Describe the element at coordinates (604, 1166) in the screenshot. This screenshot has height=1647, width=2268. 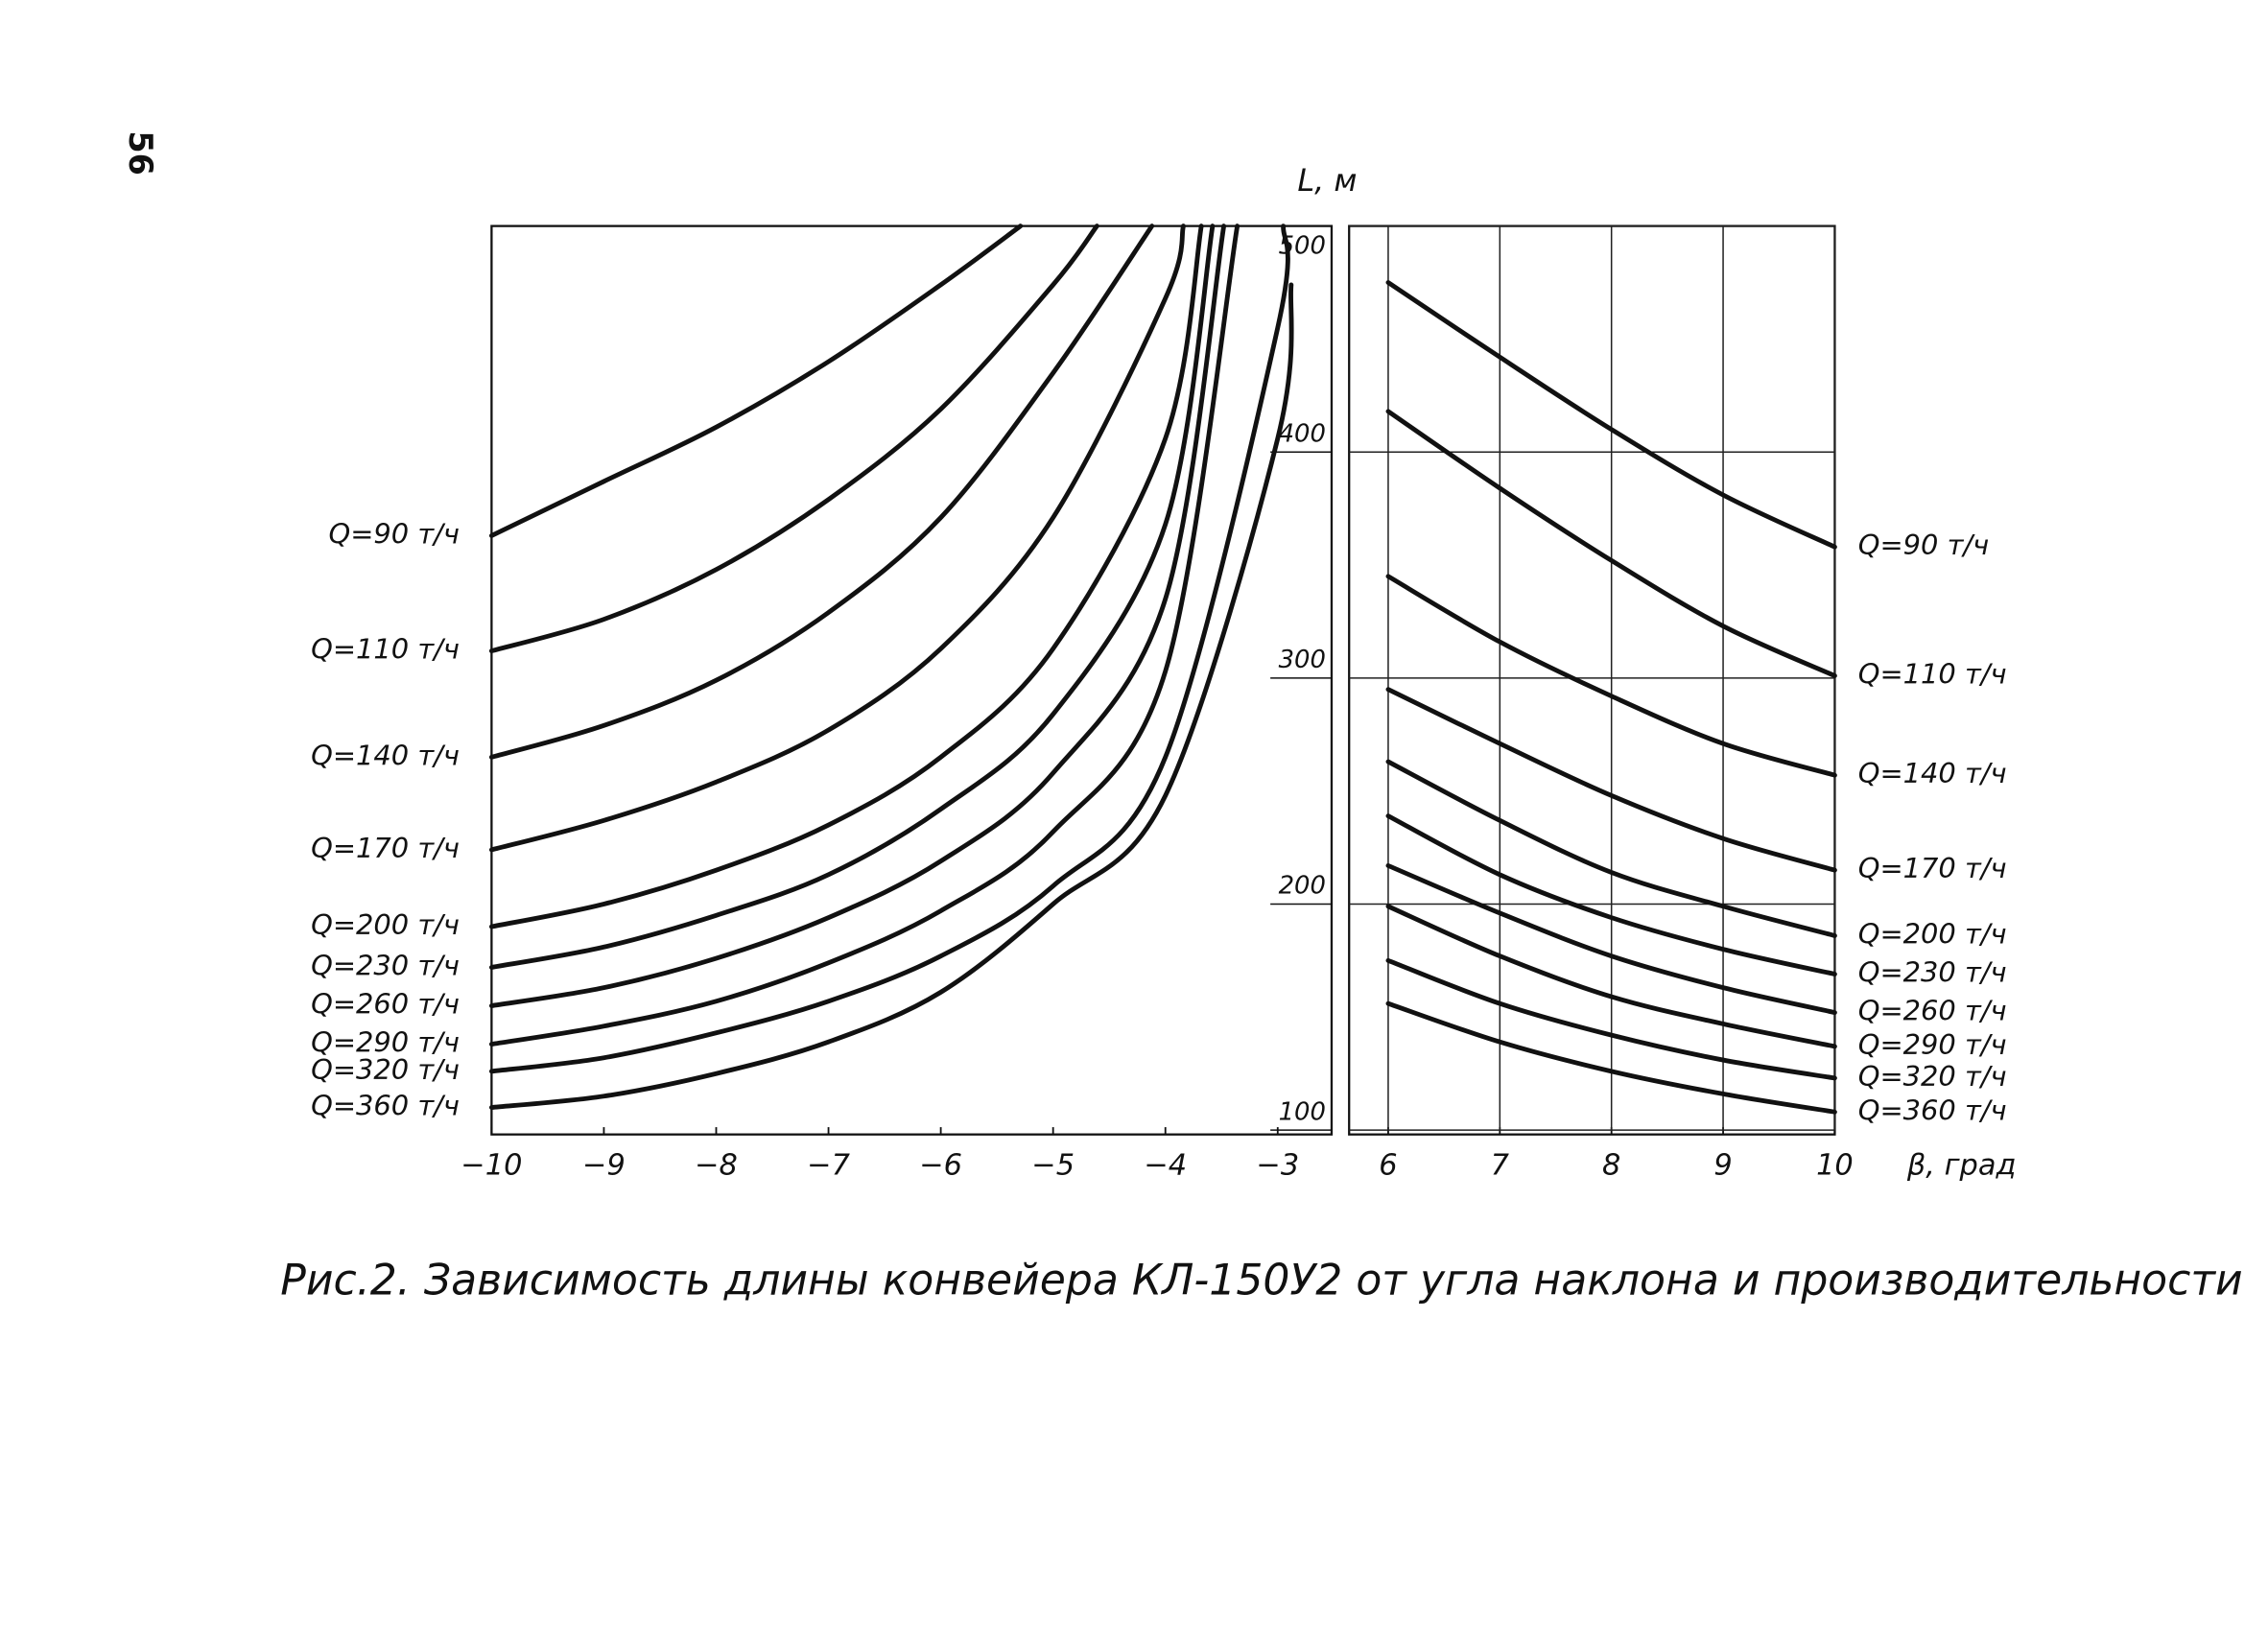
I see `x-tick-label: −9` at that location.